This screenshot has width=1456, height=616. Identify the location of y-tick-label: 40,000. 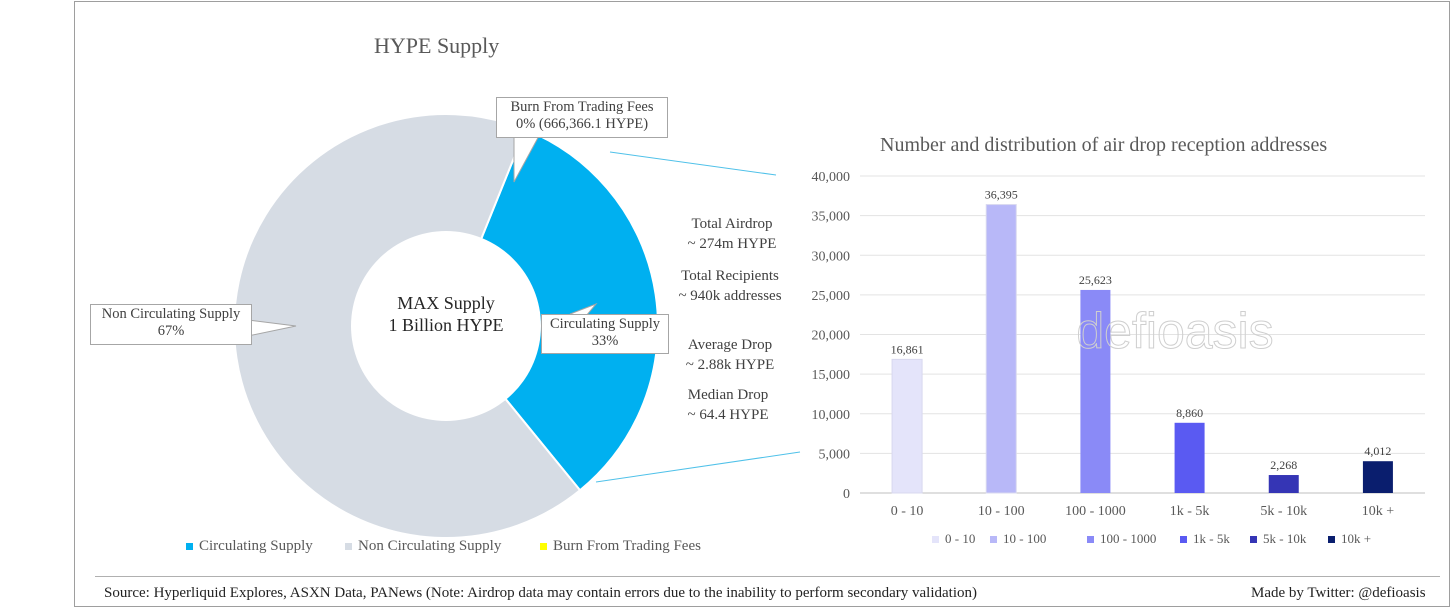
(831, 177).